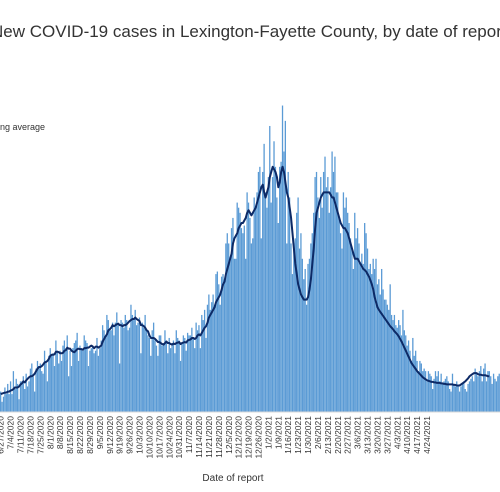 This screenshot has height=492, width=500. I want to click on x-tick-label: 1/30/2021, so click(308, 435).